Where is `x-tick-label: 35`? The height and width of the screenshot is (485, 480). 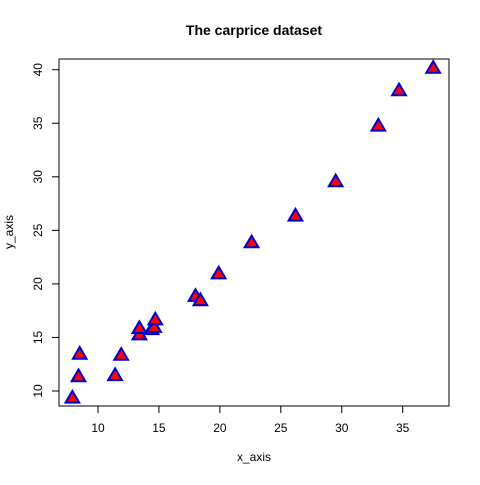
x-tick-label: 35 is located at coordinates (403, 428).